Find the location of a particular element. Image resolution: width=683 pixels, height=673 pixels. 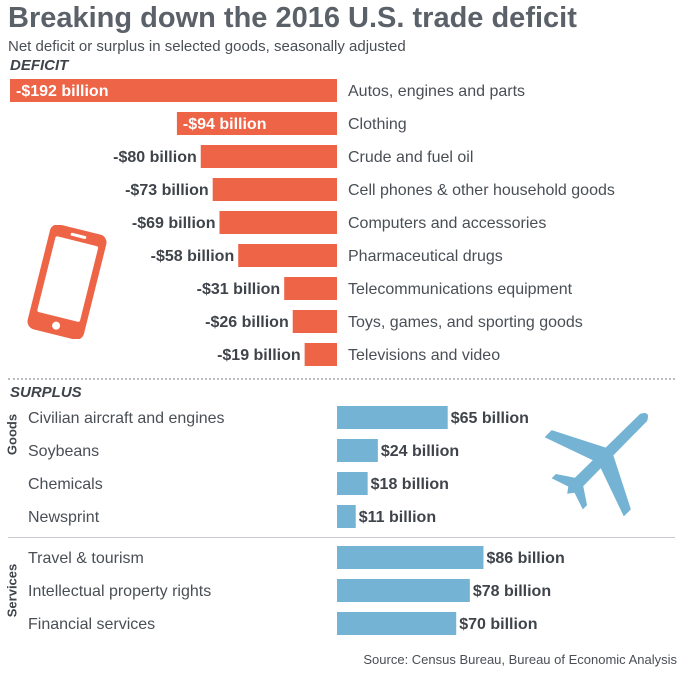

deficit-value-label: -$19 billion is located at coordinates (259, 355).